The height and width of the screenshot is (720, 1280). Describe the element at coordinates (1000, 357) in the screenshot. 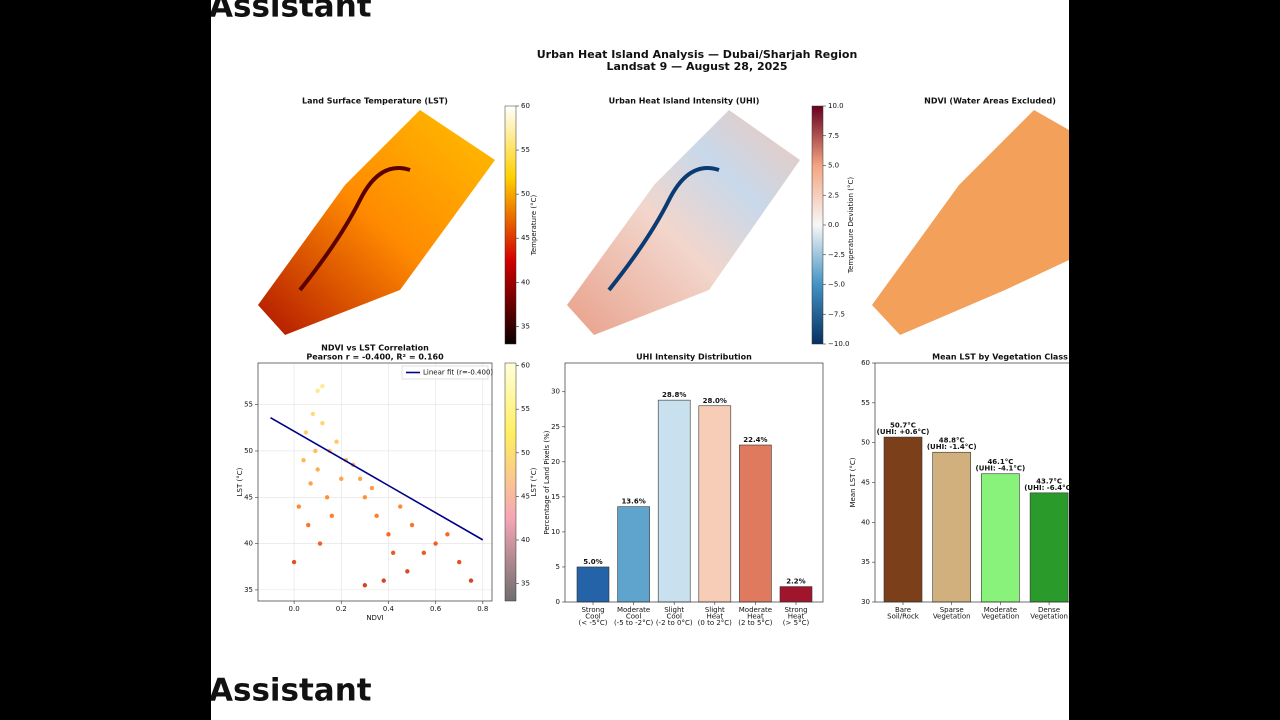

I see `chart-title: Mean LST by Vegetation Class` at that location.